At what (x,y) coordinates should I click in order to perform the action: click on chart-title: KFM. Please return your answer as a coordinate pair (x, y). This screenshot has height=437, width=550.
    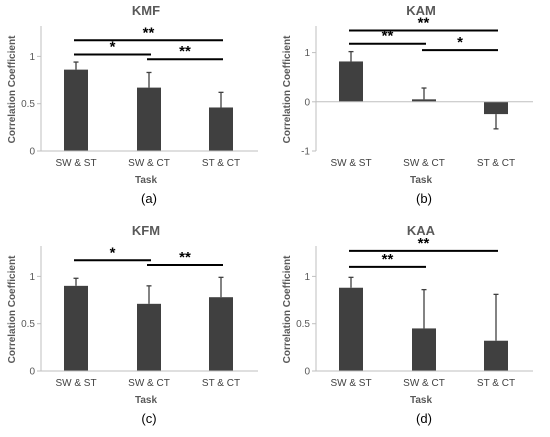
    Looking at the image, I should click on (146, 230).